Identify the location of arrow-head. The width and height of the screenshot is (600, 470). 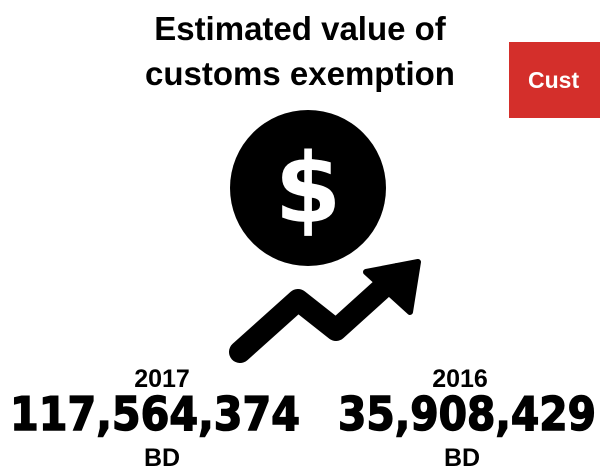
(392, 287).